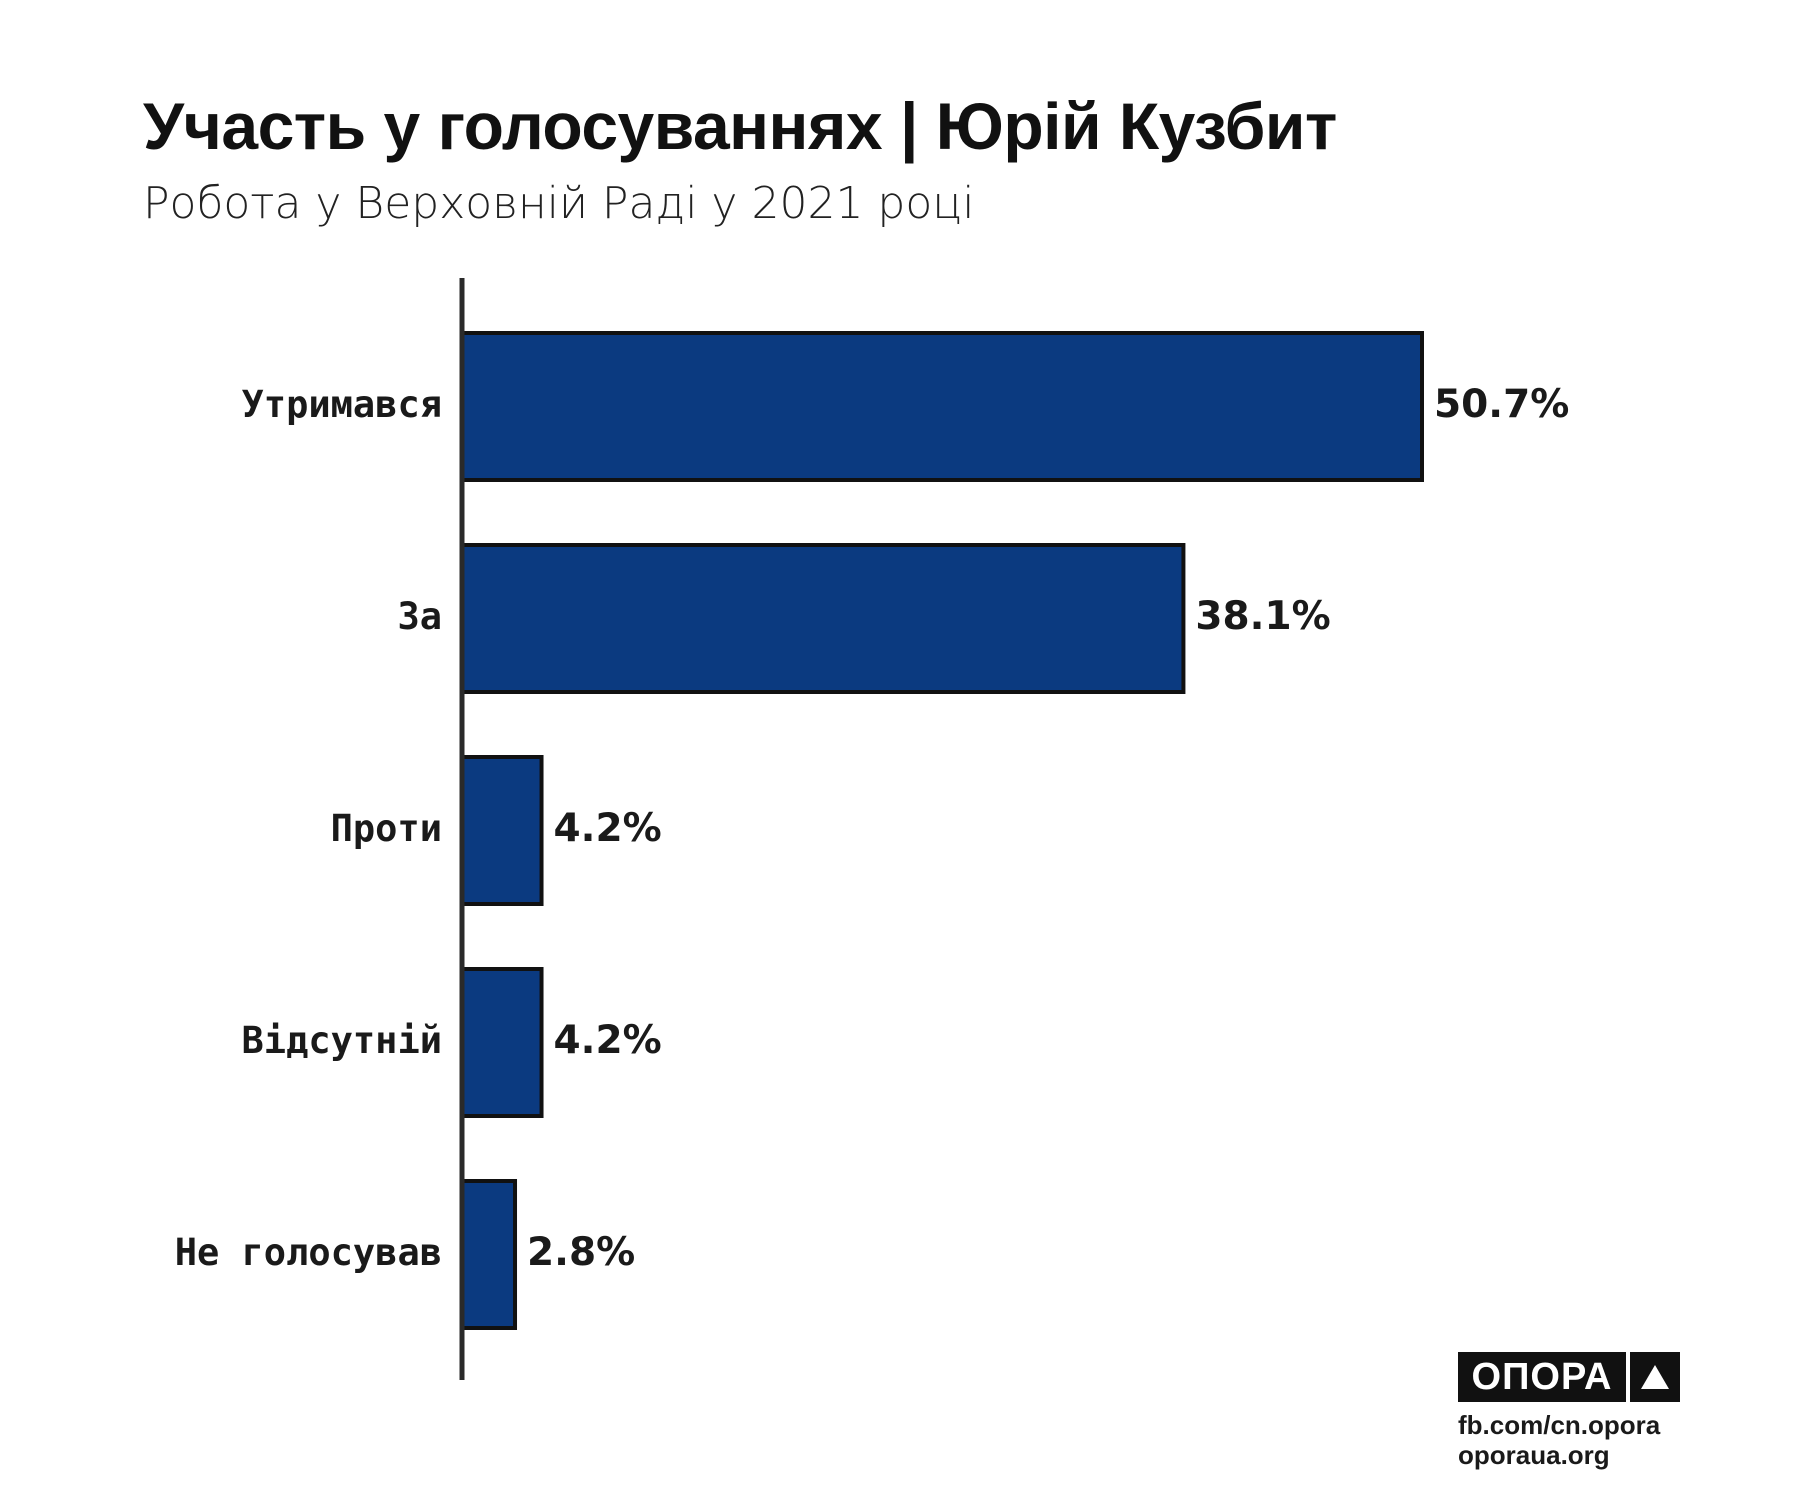  Describe the element at coordinates (1542, 1377) in the screenshot. I see `logo-text: ОПОРА` at that location.